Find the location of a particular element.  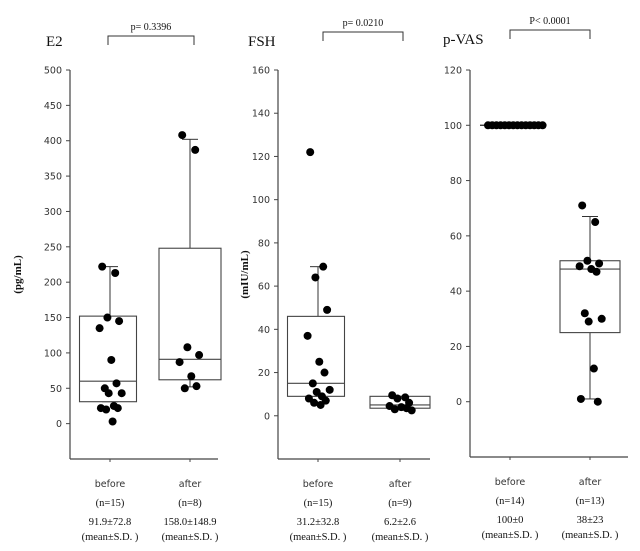

y-tick-label: 160 is located at coordinates (261, 71).